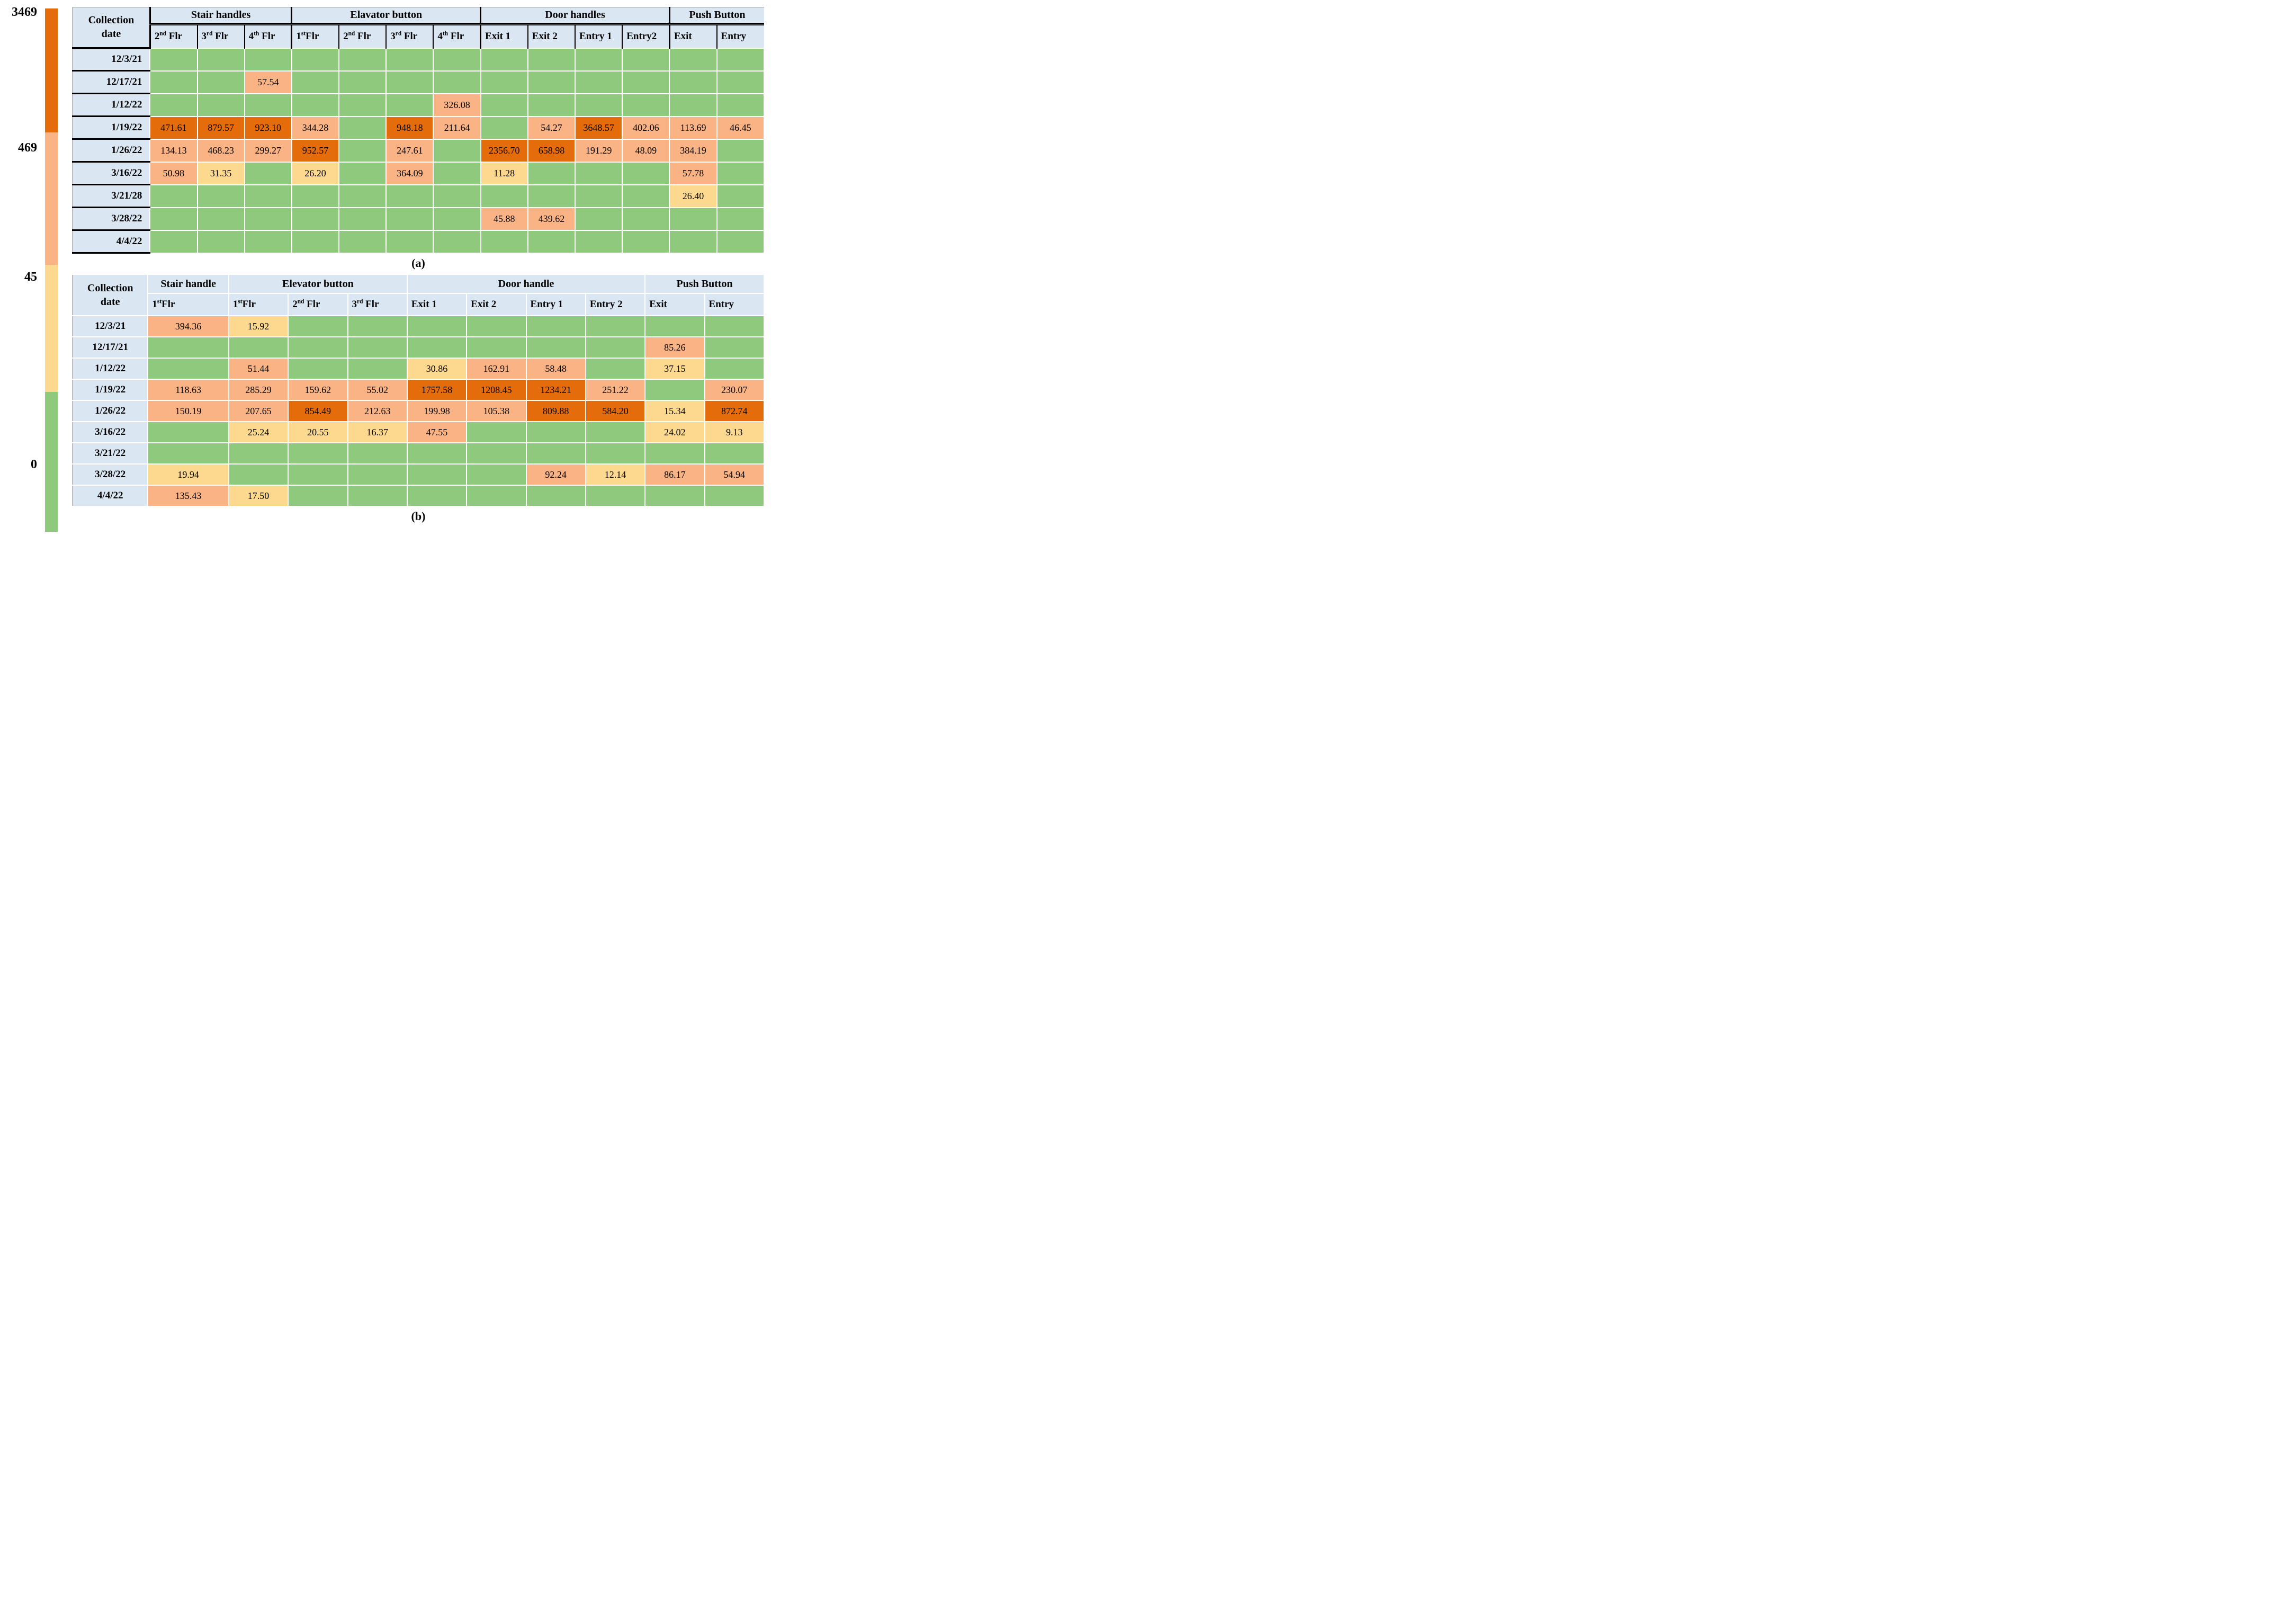  Describe the element at coordinates (221, 128) in the screenshot. I see `value-cell: 879.57` at that location.